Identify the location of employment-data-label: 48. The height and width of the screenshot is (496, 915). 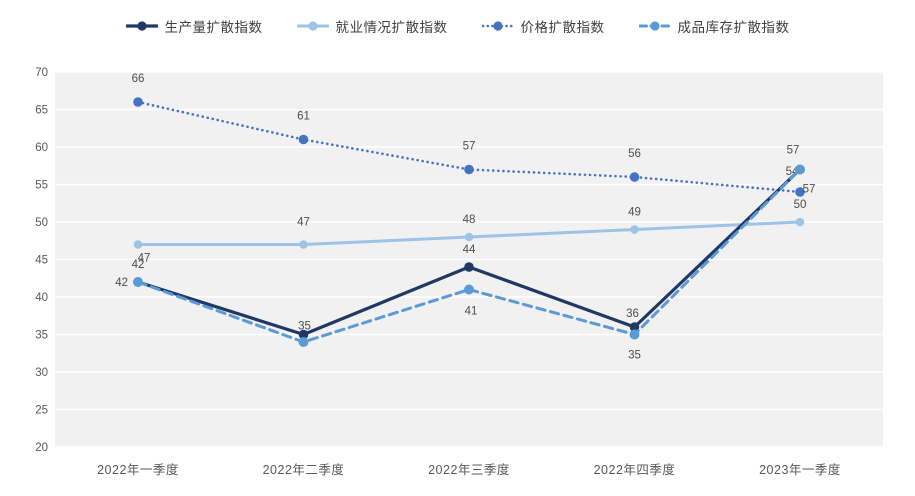
(469, 220).